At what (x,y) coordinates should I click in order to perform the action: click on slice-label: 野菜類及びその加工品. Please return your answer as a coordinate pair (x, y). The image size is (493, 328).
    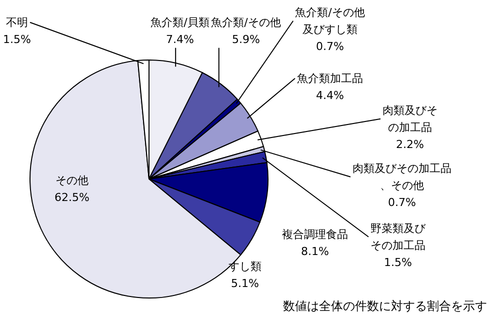
    Looking at the image, I should click on (398, 237).